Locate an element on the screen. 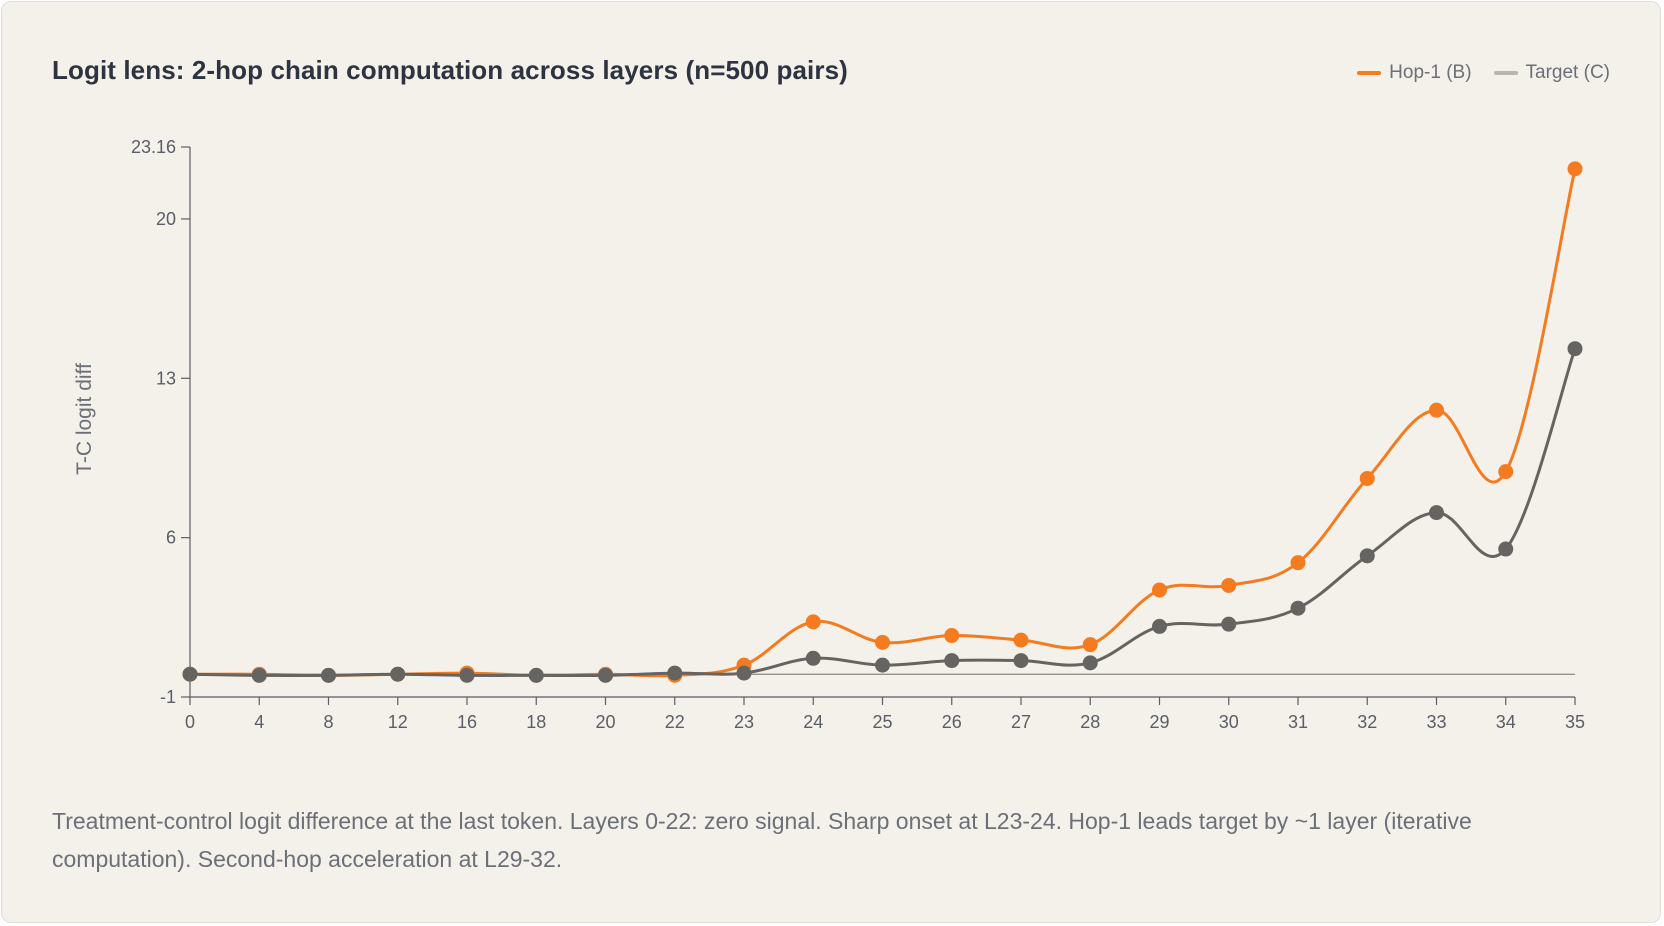 This screenshot has width=1664, height=926. x-tick-label: 29 is located at coordinates (1159, 722).